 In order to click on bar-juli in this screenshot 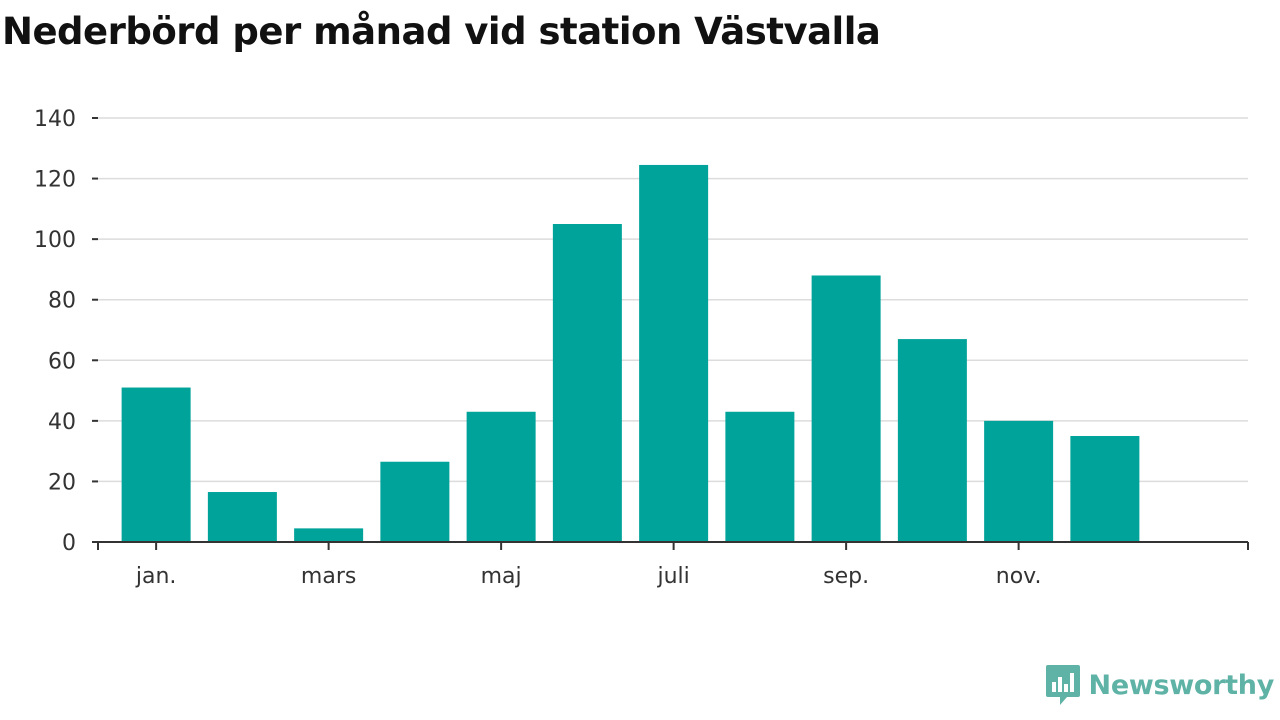, I will do `click(674, 353)`.